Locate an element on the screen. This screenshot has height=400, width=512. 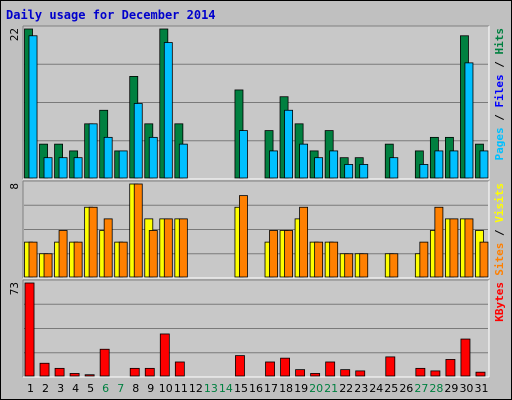
x-tick-label-day-24: 24 is located at coordinates (376, 388).